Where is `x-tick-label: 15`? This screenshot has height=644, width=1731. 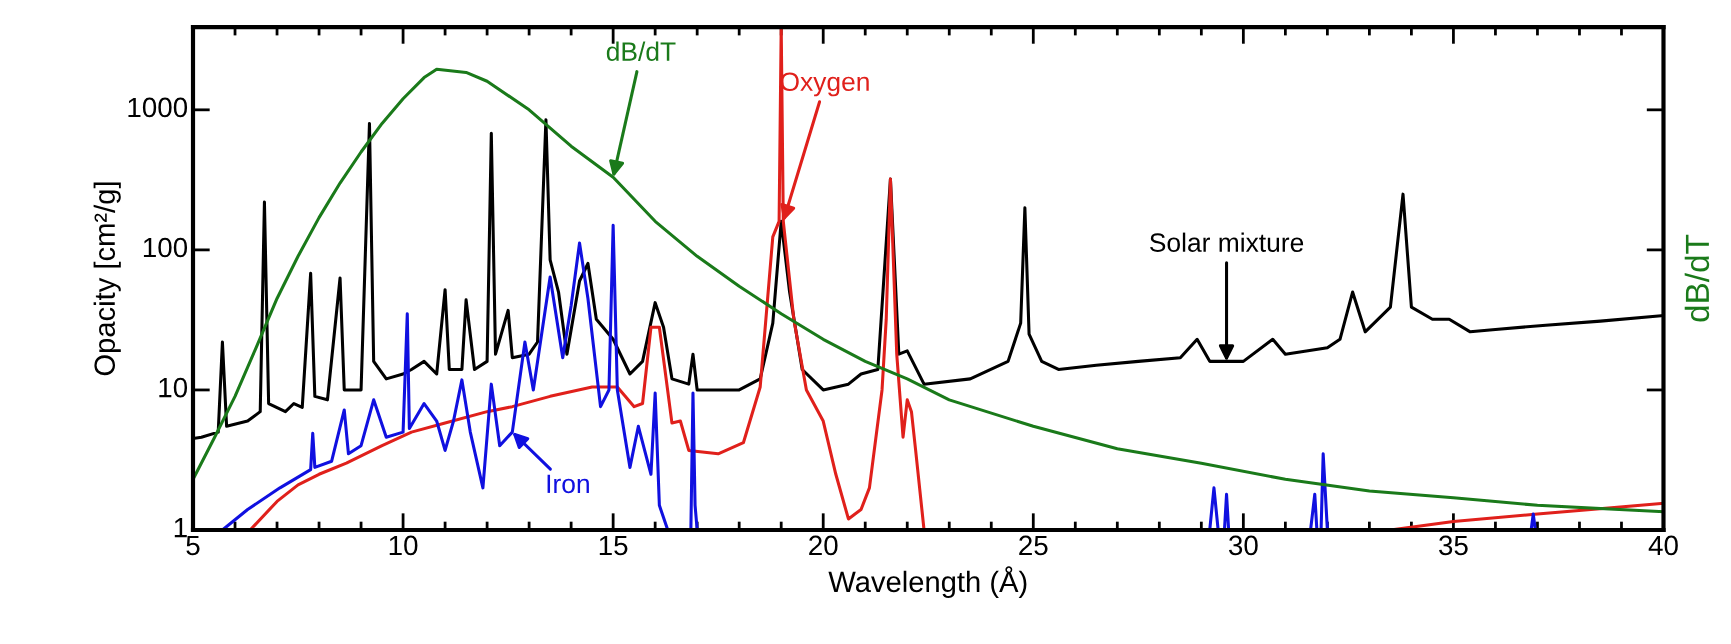 x-tick-label: 15 is located at coordinates (613, 545).